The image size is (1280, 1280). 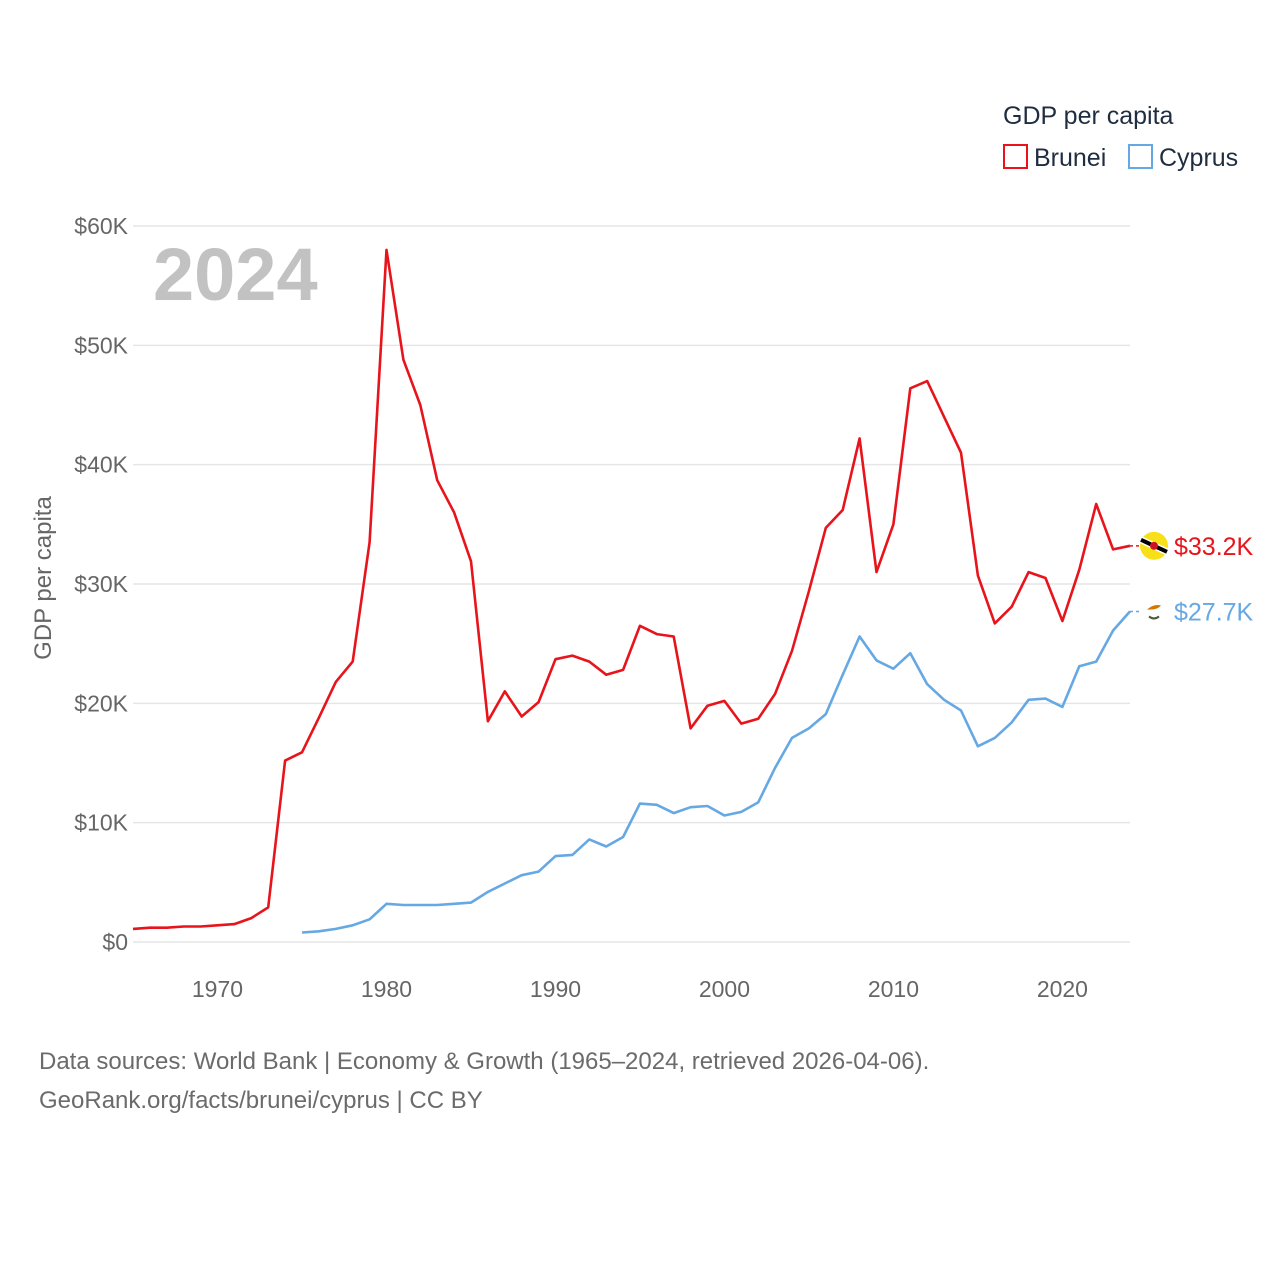 I want to click on legend: GDP per capita Brunei Cyprus, so click(x=1120, y=137).